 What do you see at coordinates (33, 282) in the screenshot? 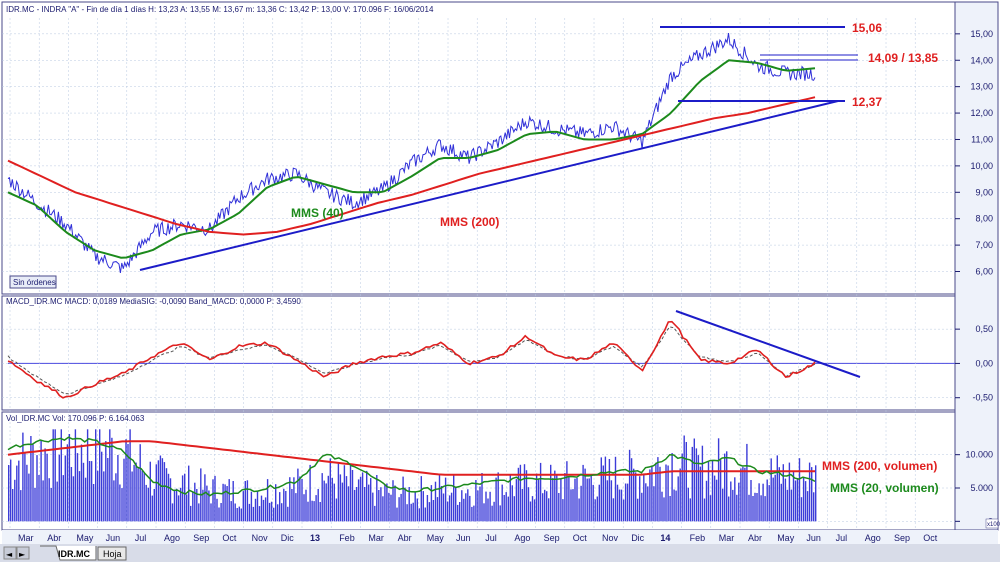
I see `sin-ordenes-badge` at bounding box center [33, 282].